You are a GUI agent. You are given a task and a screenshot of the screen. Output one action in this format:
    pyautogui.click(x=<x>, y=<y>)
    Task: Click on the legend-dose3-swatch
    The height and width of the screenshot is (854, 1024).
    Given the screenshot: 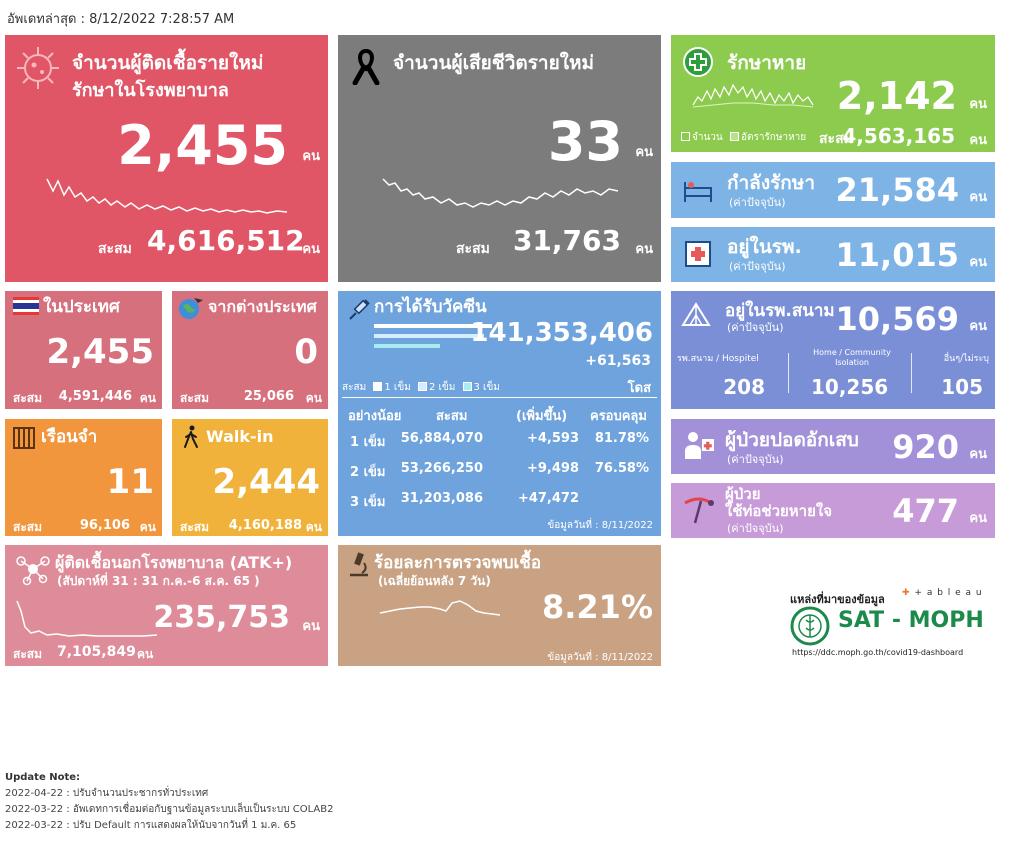 What is the action you would take?
    pyautogui.click(x=467, y=386)
    